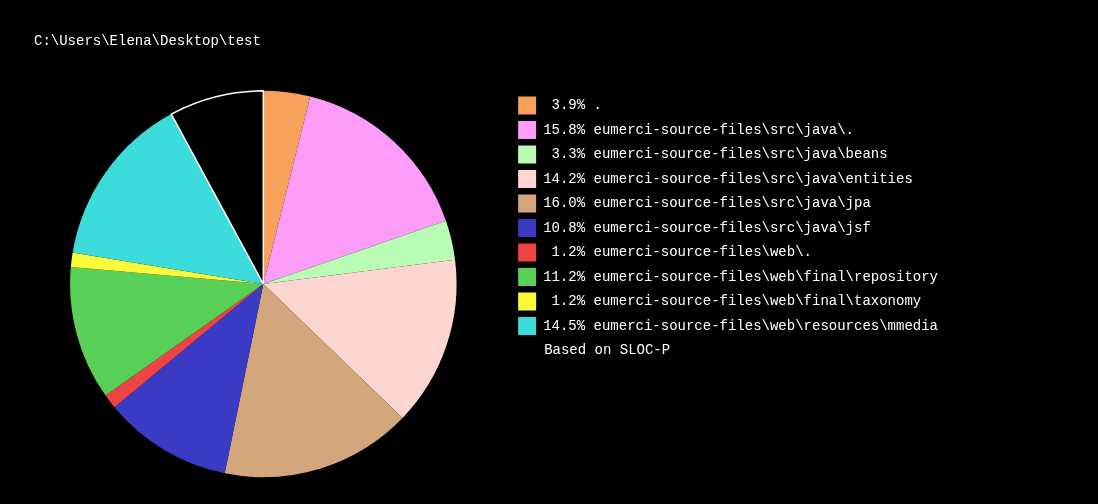 The height and width of the screenshot is (504, 1098). What do you see at coordinates (707, 227) in the screenshot?
I see `legend-label: 10.8% eumerci-source-files\src\java\jsf` at bounding box center [707, 227].